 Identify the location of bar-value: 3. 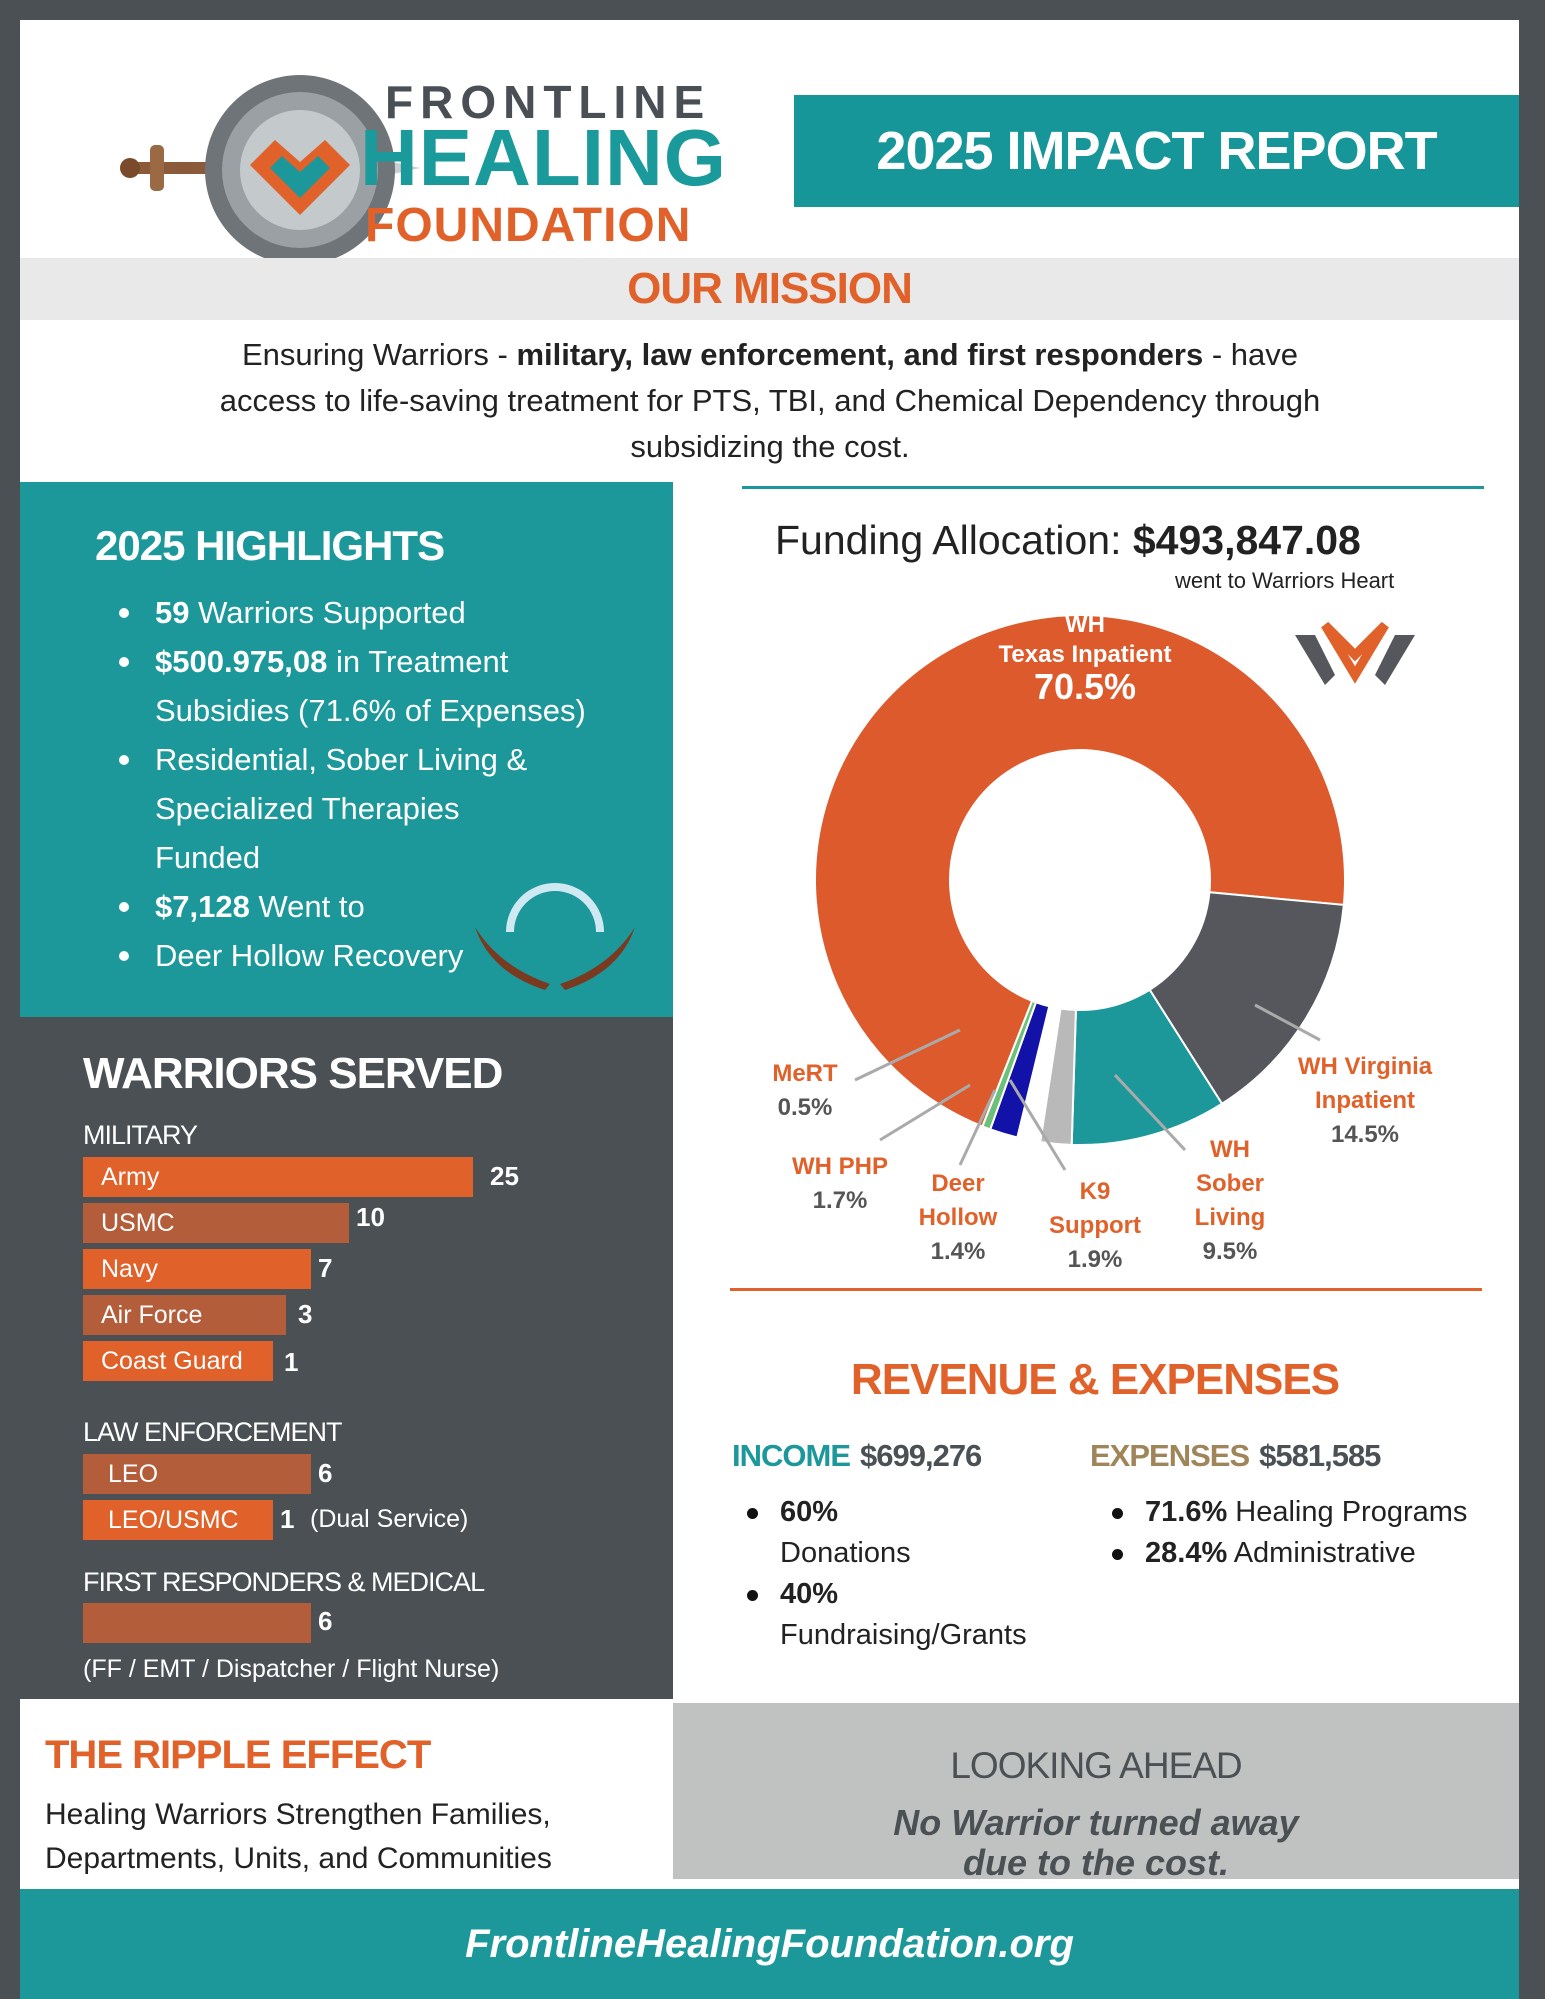
(305, 1314).